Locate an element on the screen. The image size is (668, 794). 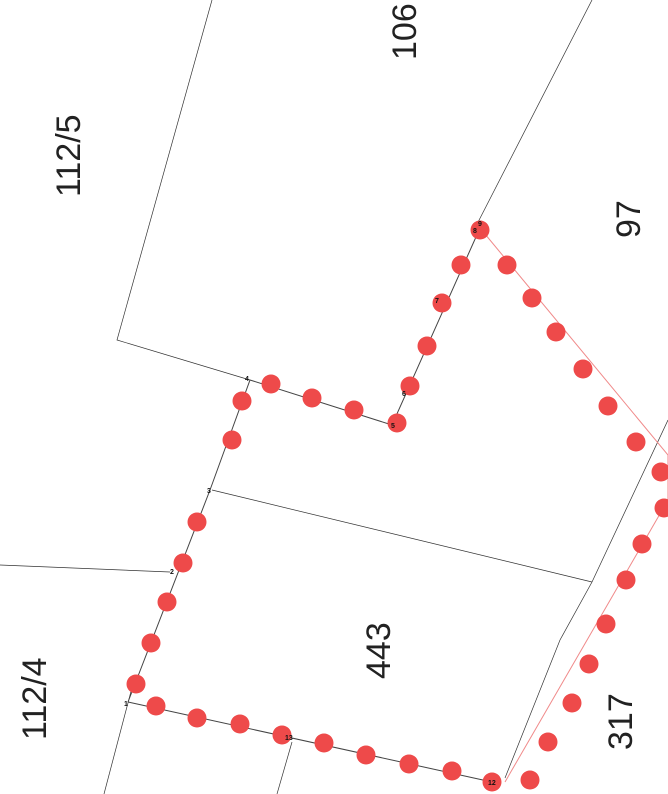
surveyed-boundary-line is located at coordinates (310, 742).